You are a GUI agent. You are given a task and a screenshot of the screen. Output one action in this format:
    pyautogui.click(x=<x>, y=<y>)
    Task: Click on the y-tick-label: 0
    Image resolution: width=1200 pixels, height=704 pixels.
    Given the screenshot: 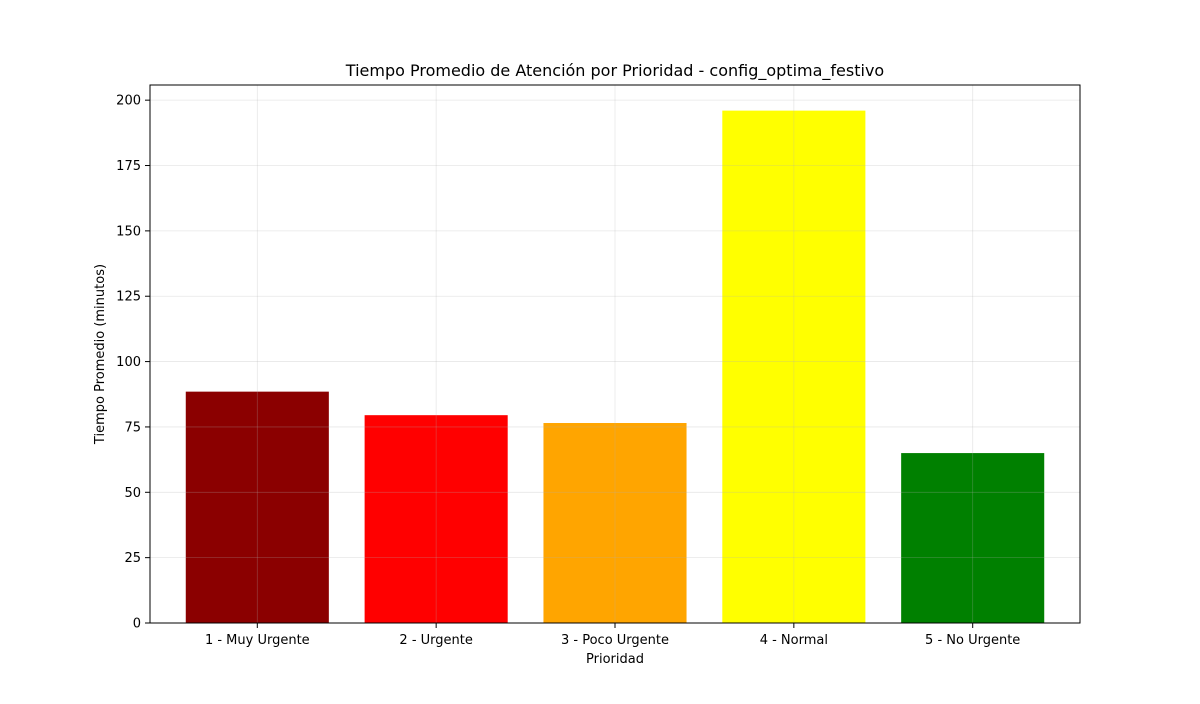 What is the action you would take?
    pyautogui.click(x=137, y=624)
    